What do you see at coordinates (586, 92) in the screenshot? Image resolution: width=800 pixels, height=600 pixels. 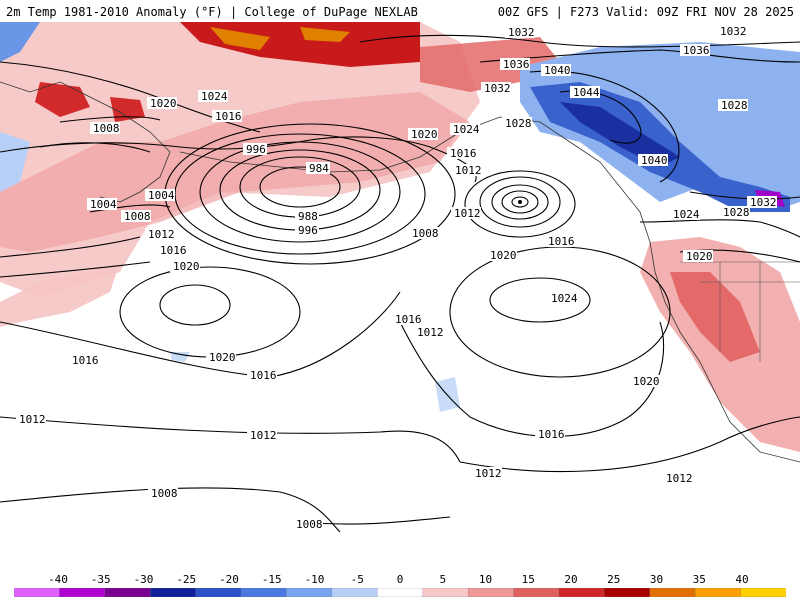 I see `contour-label: 1044` at bounding box center [586, 92].